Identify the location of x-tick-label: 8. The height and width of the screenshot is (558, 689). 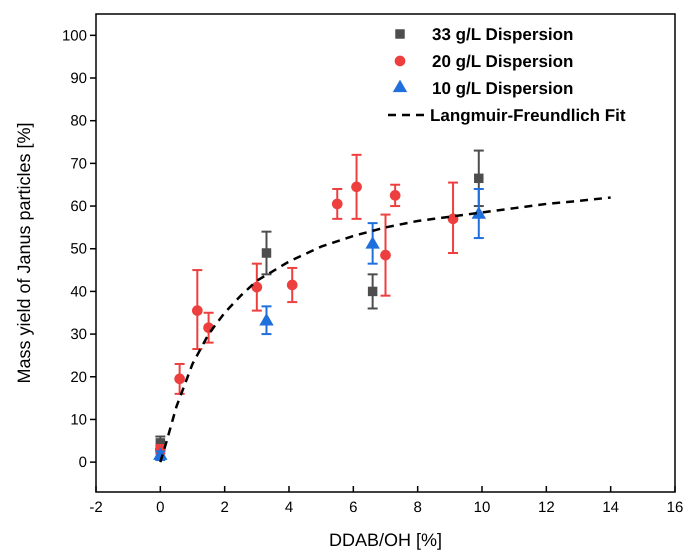
(417, 507).